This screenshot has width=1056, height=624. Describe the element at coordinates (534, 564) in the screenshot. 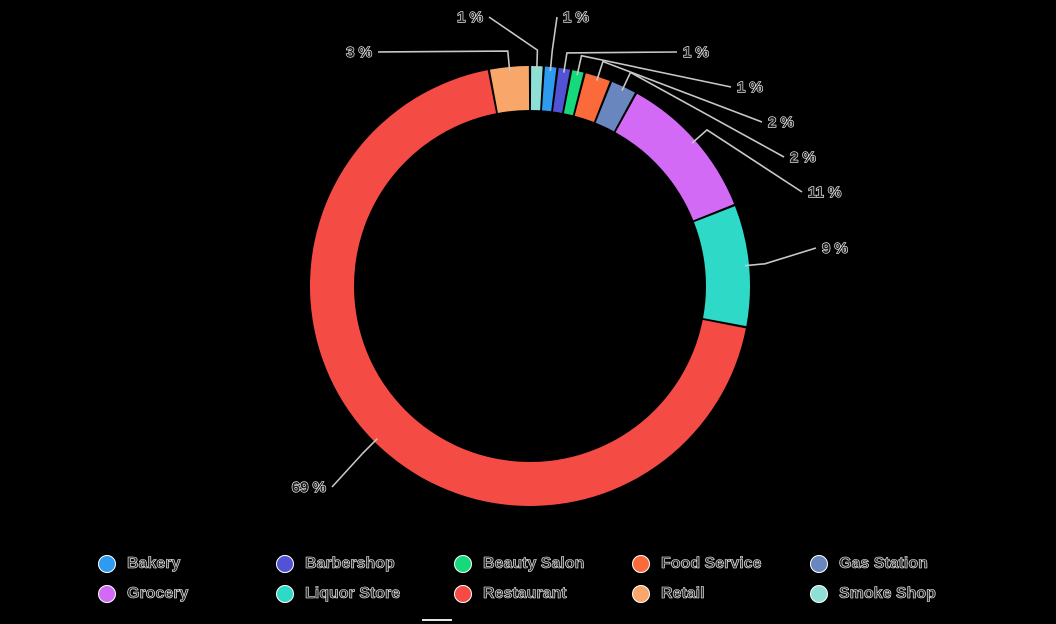

I see `legend-label: Beauty Salon` at that location.